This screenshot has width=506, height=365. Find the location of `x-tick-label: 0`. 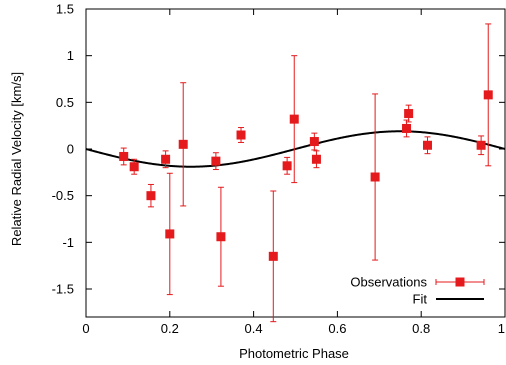

x-tick-label: 0 is located at coordinates (85, 328).